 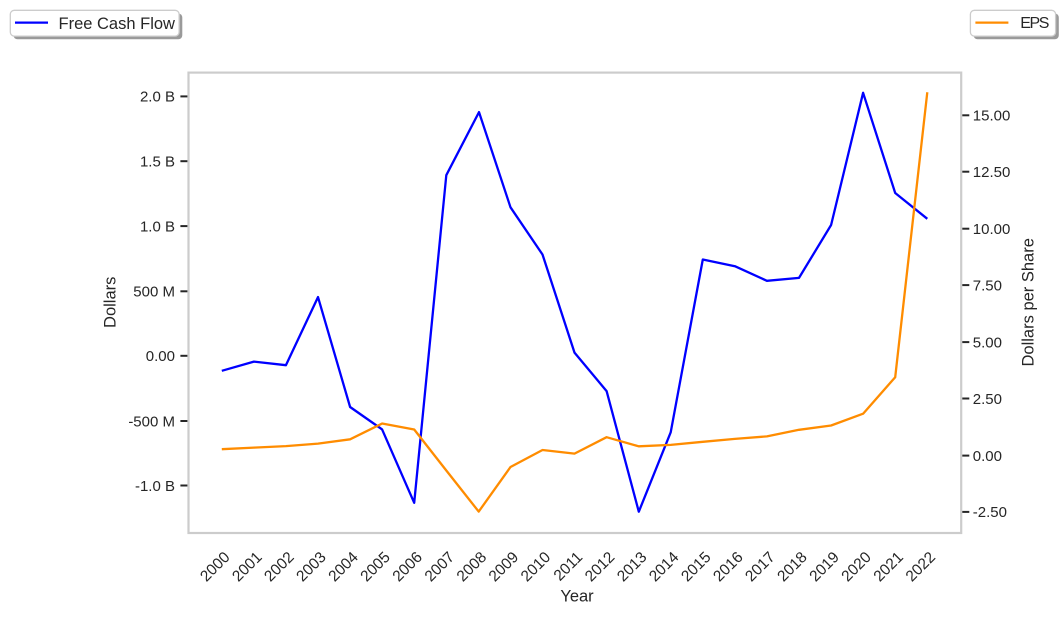 What do you see at coordinates (157, 161) in the screenshot?
I see `svg-text: 1.5 B` at bounding box center [157, 161].